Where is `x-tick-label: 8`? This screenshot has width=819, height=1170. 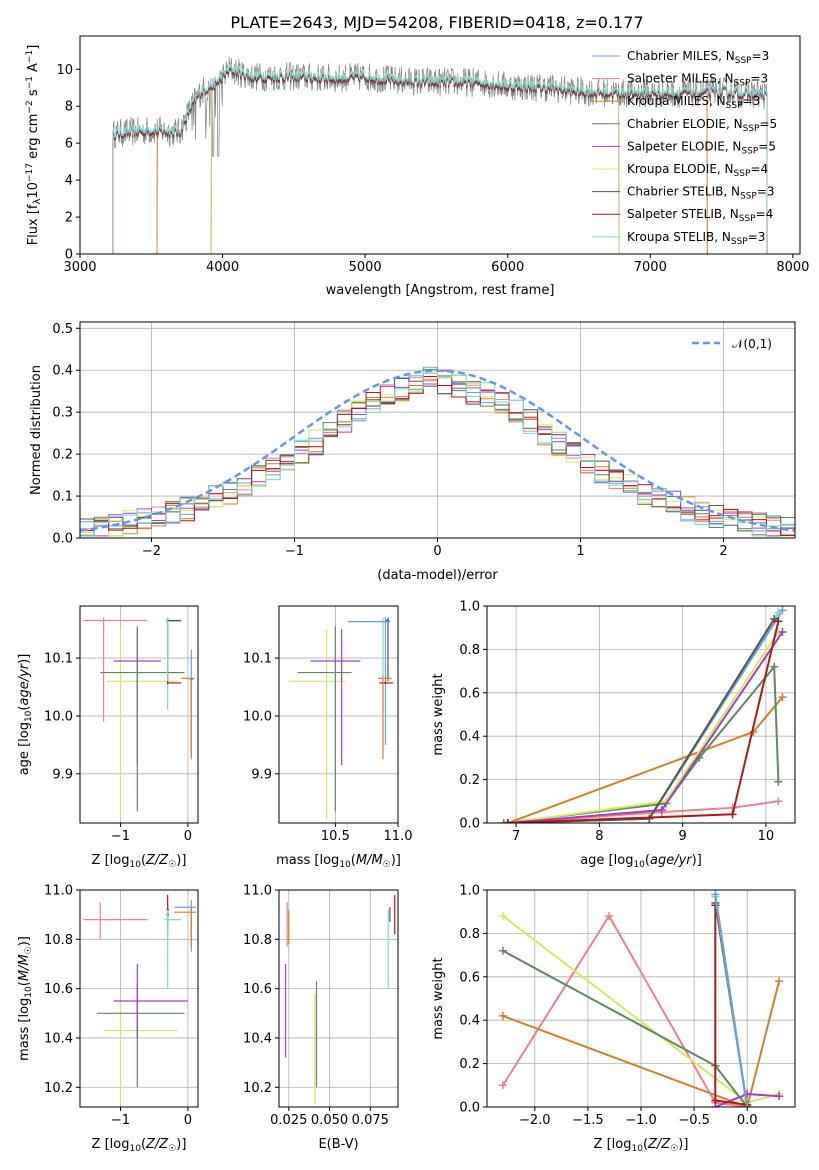 x-tick-label: 8 is located at coordinates (599, 836).